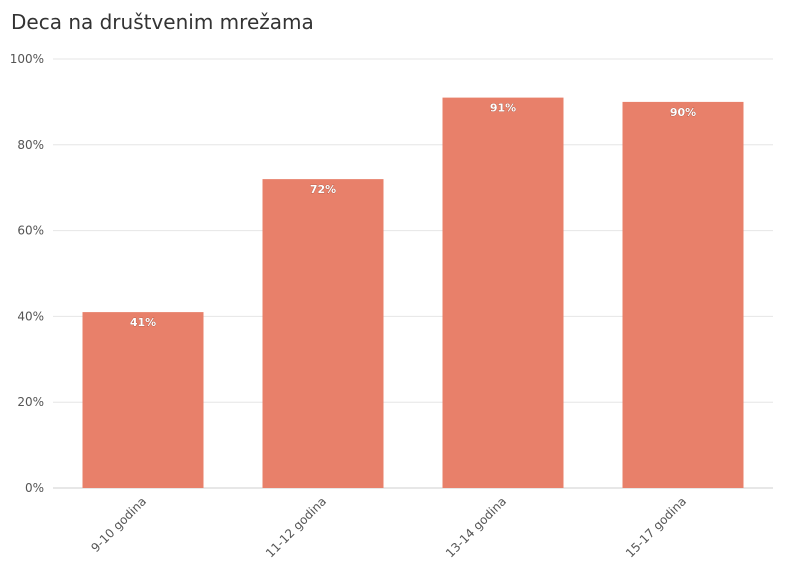 The image size is (794, 575). What do you see at coordinates (30, 316) in the screenshot?
I see `y-tick-label: 40%` at bounding box center [30, 316].